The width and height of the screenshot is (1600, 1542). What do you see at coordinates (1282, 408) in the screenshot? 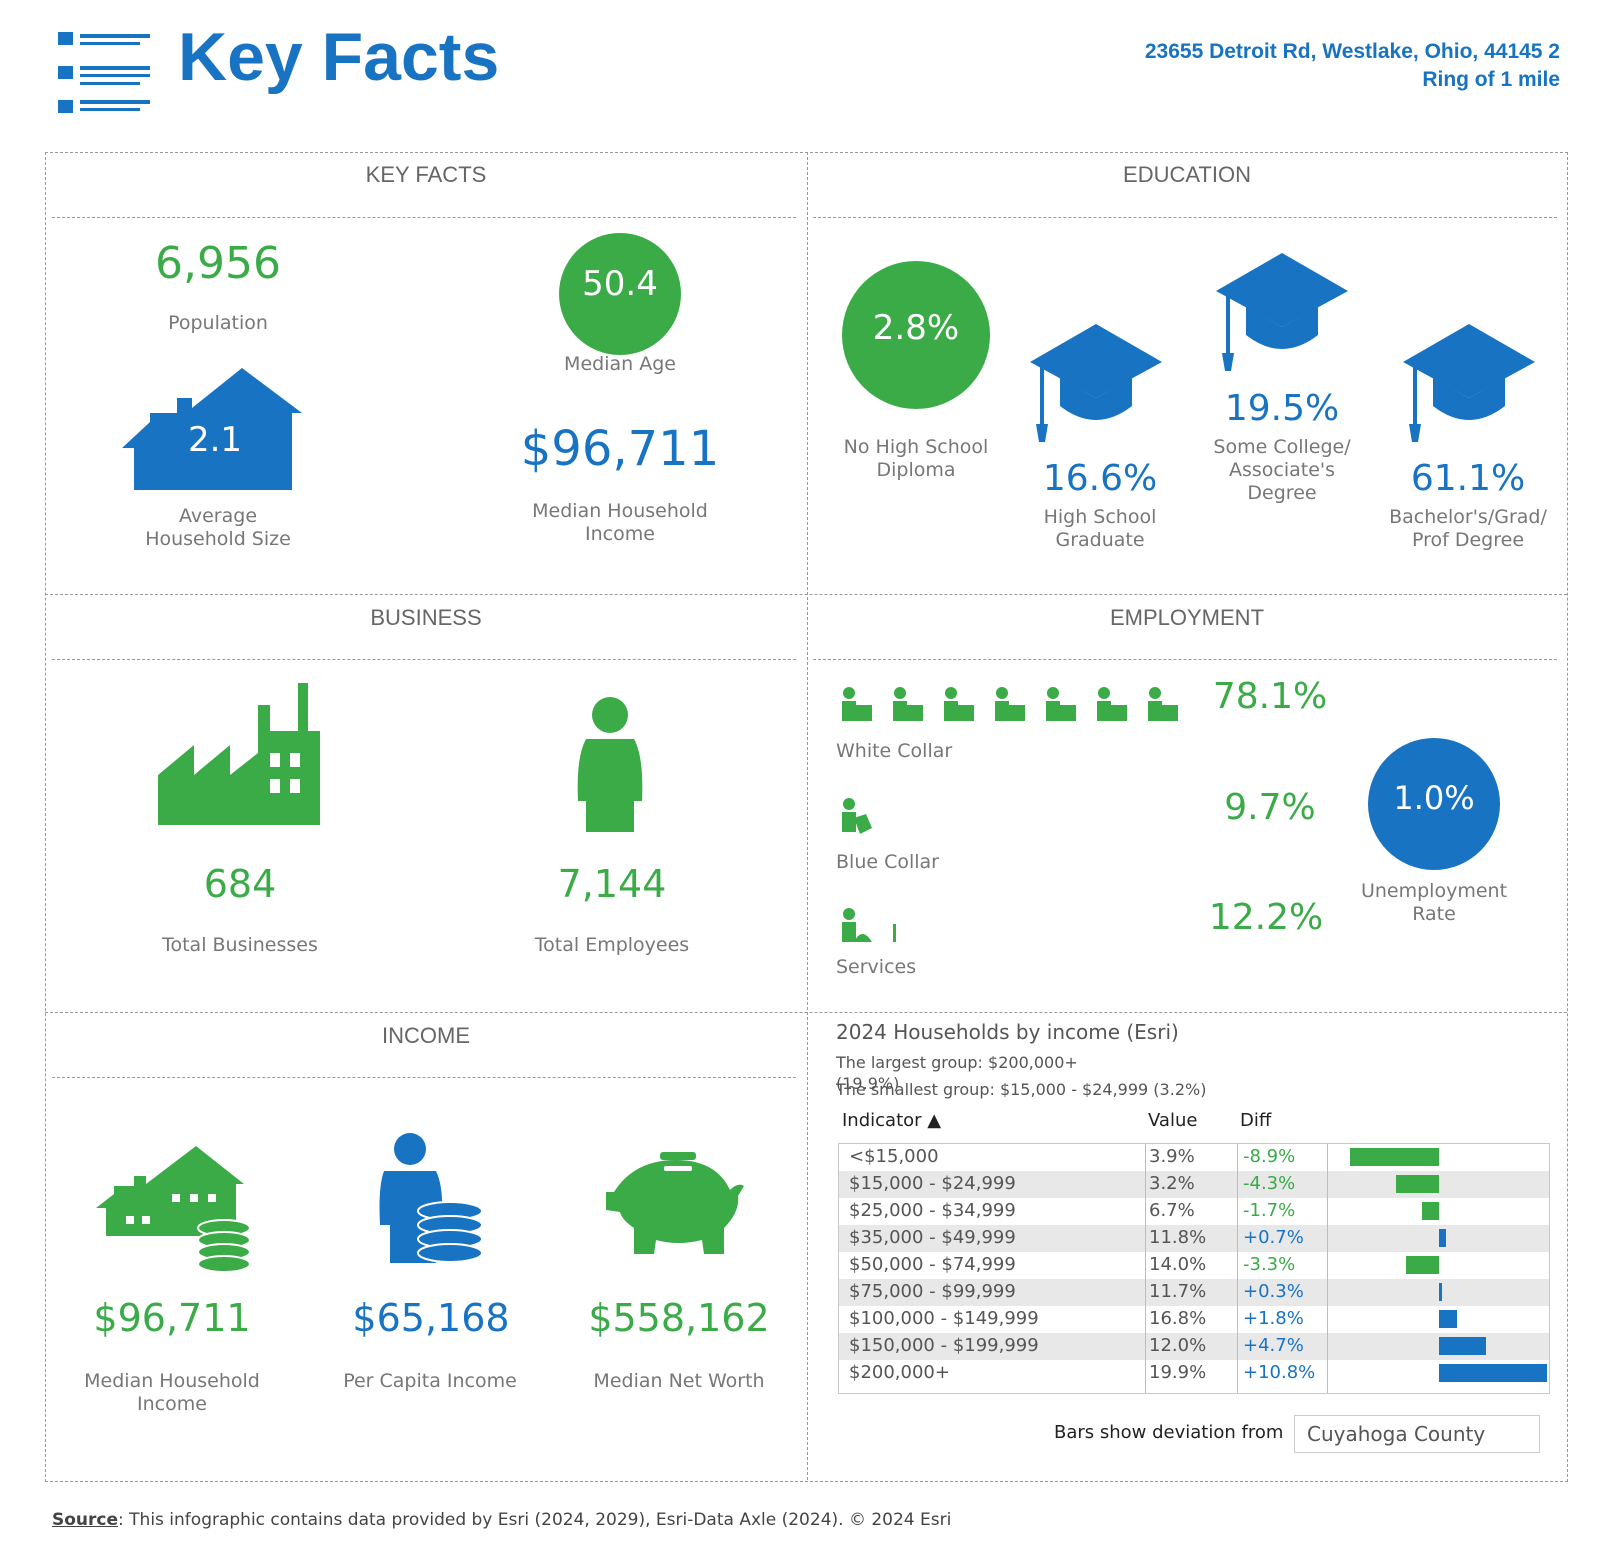
I see `some-college-value: 19.5%` at bounding box center [1282, 408].